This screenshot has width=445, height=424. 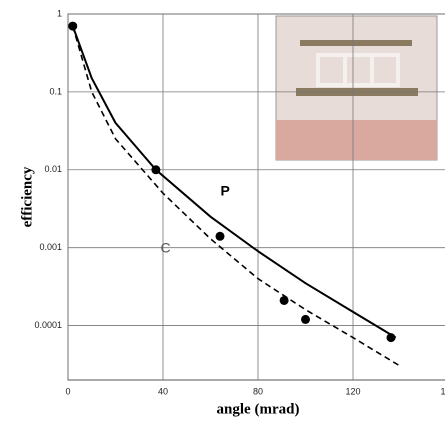 I want to click on inset-photo, so click(x=356, y=88).